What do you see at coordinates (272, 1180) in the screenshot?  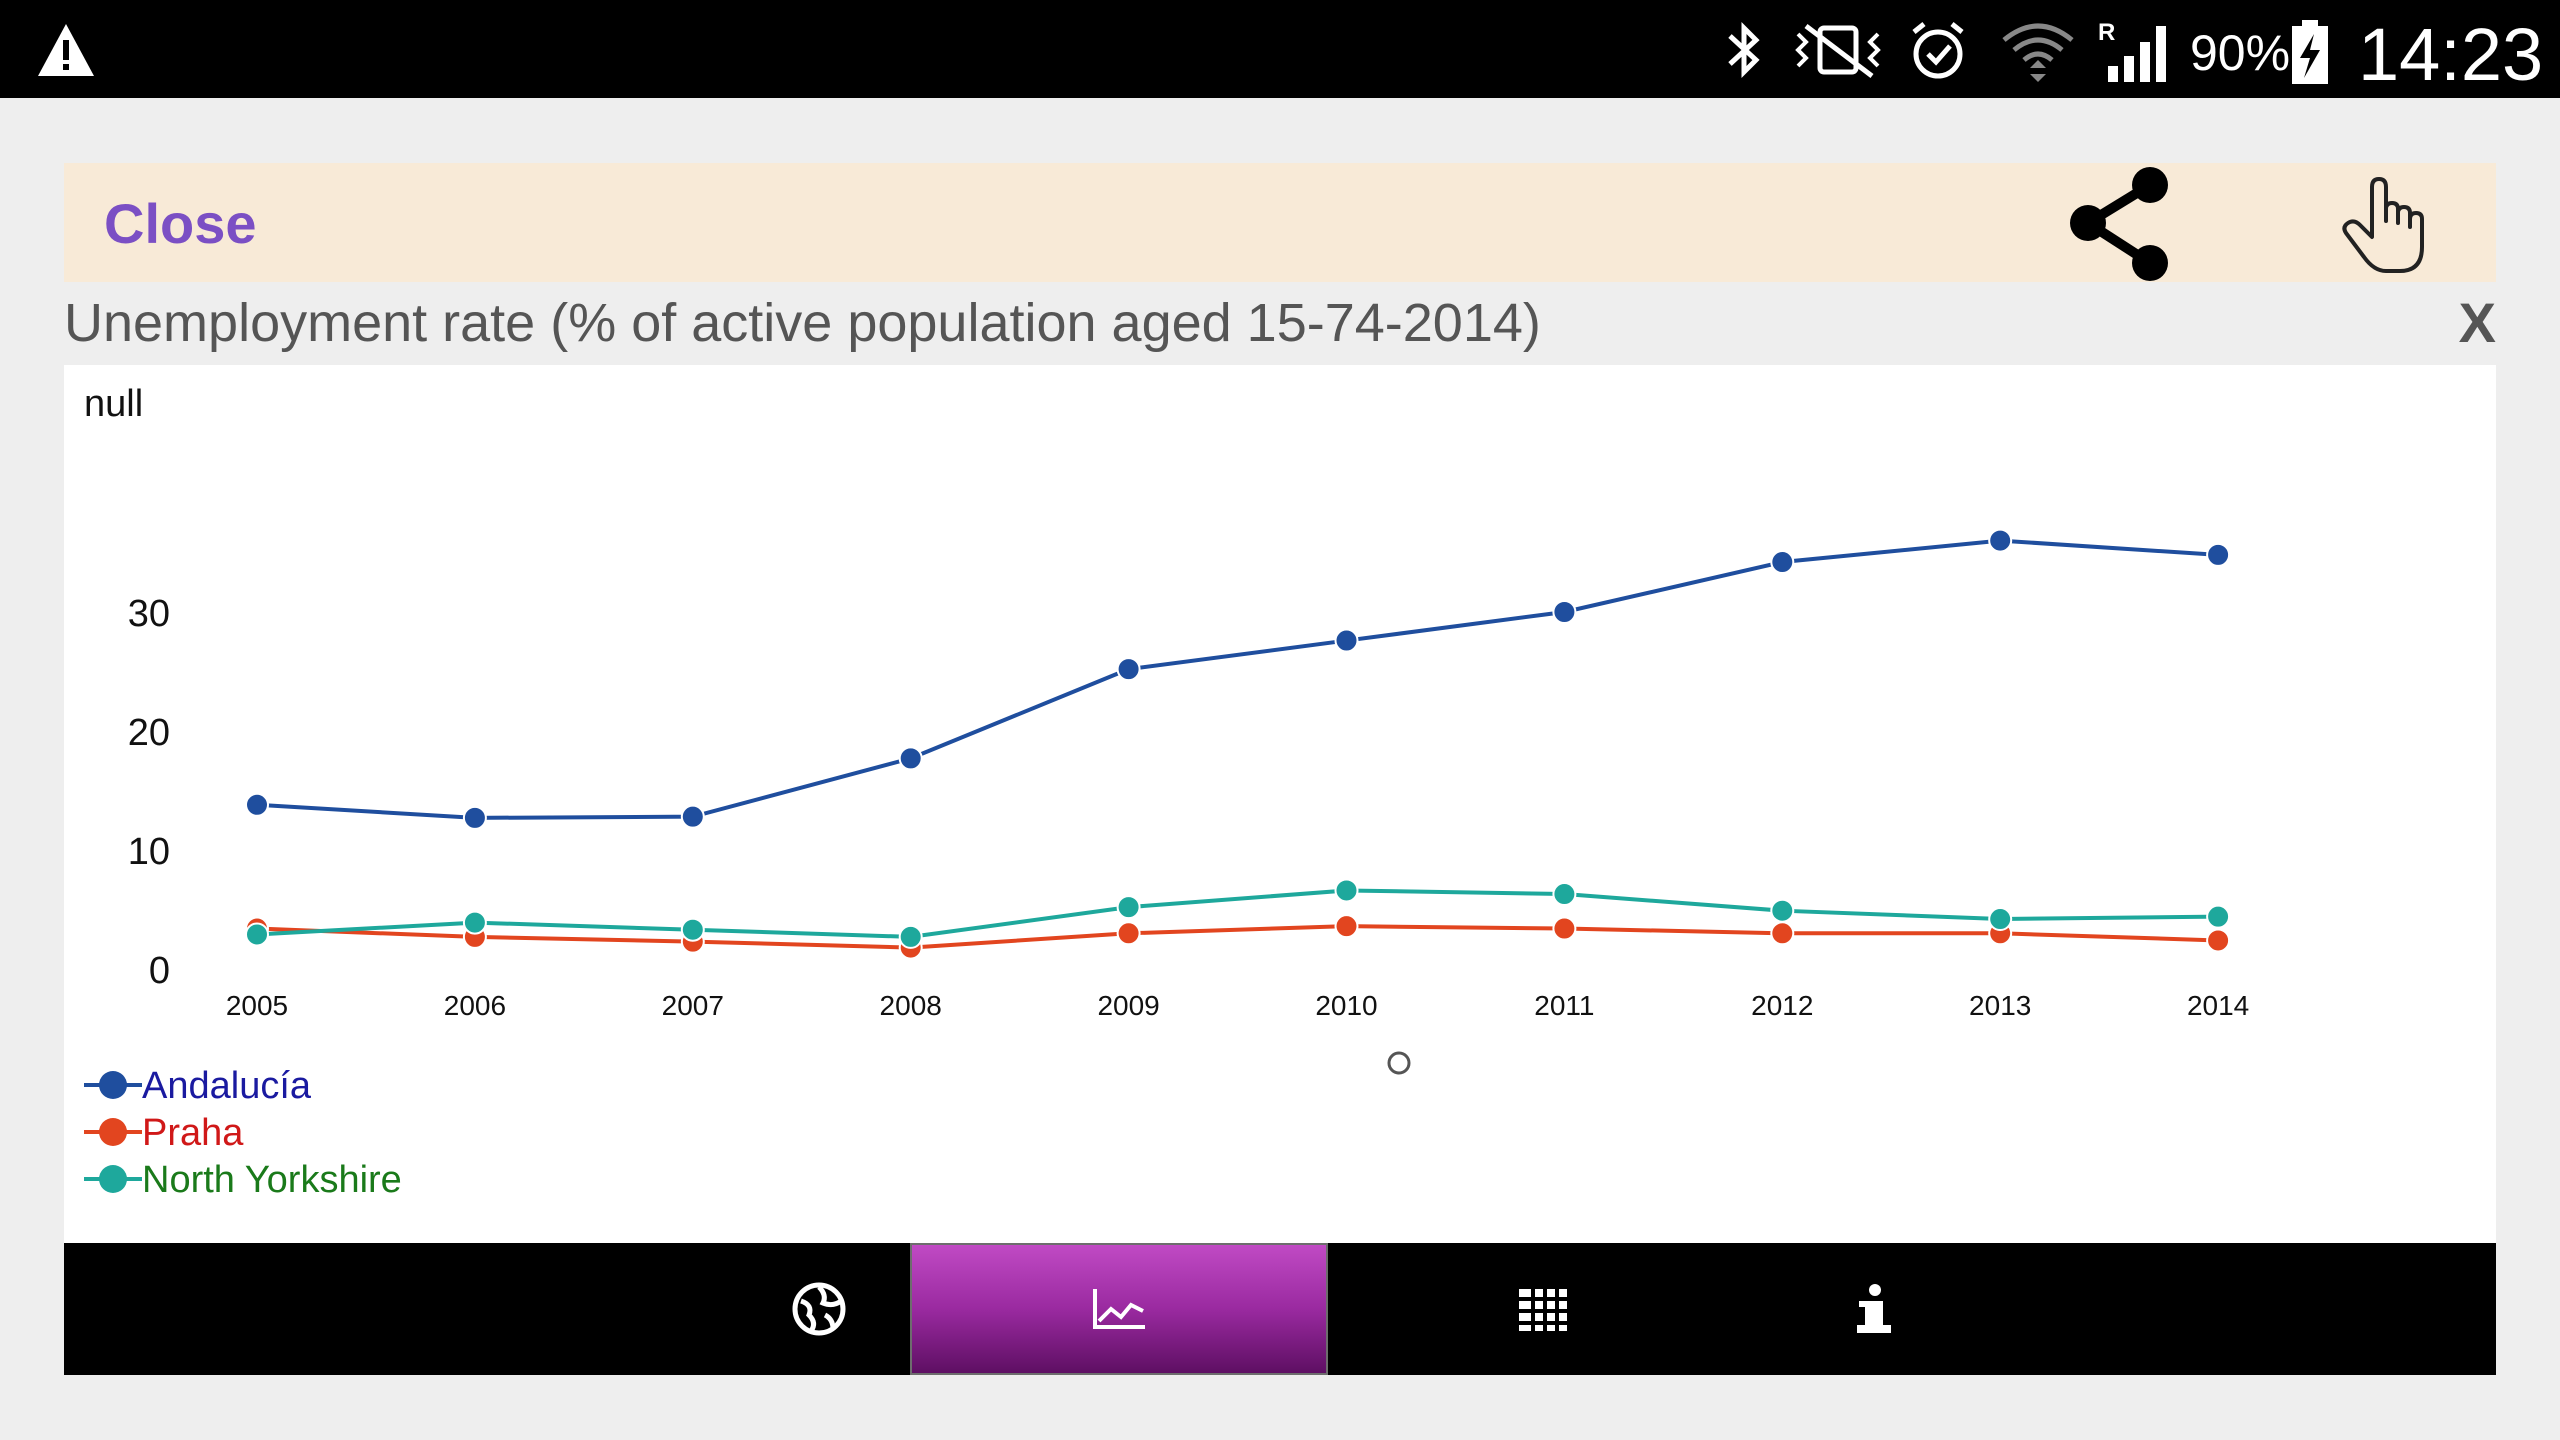 I see `legend-label: North Yorkshire` at bounding box center [272, 1180].